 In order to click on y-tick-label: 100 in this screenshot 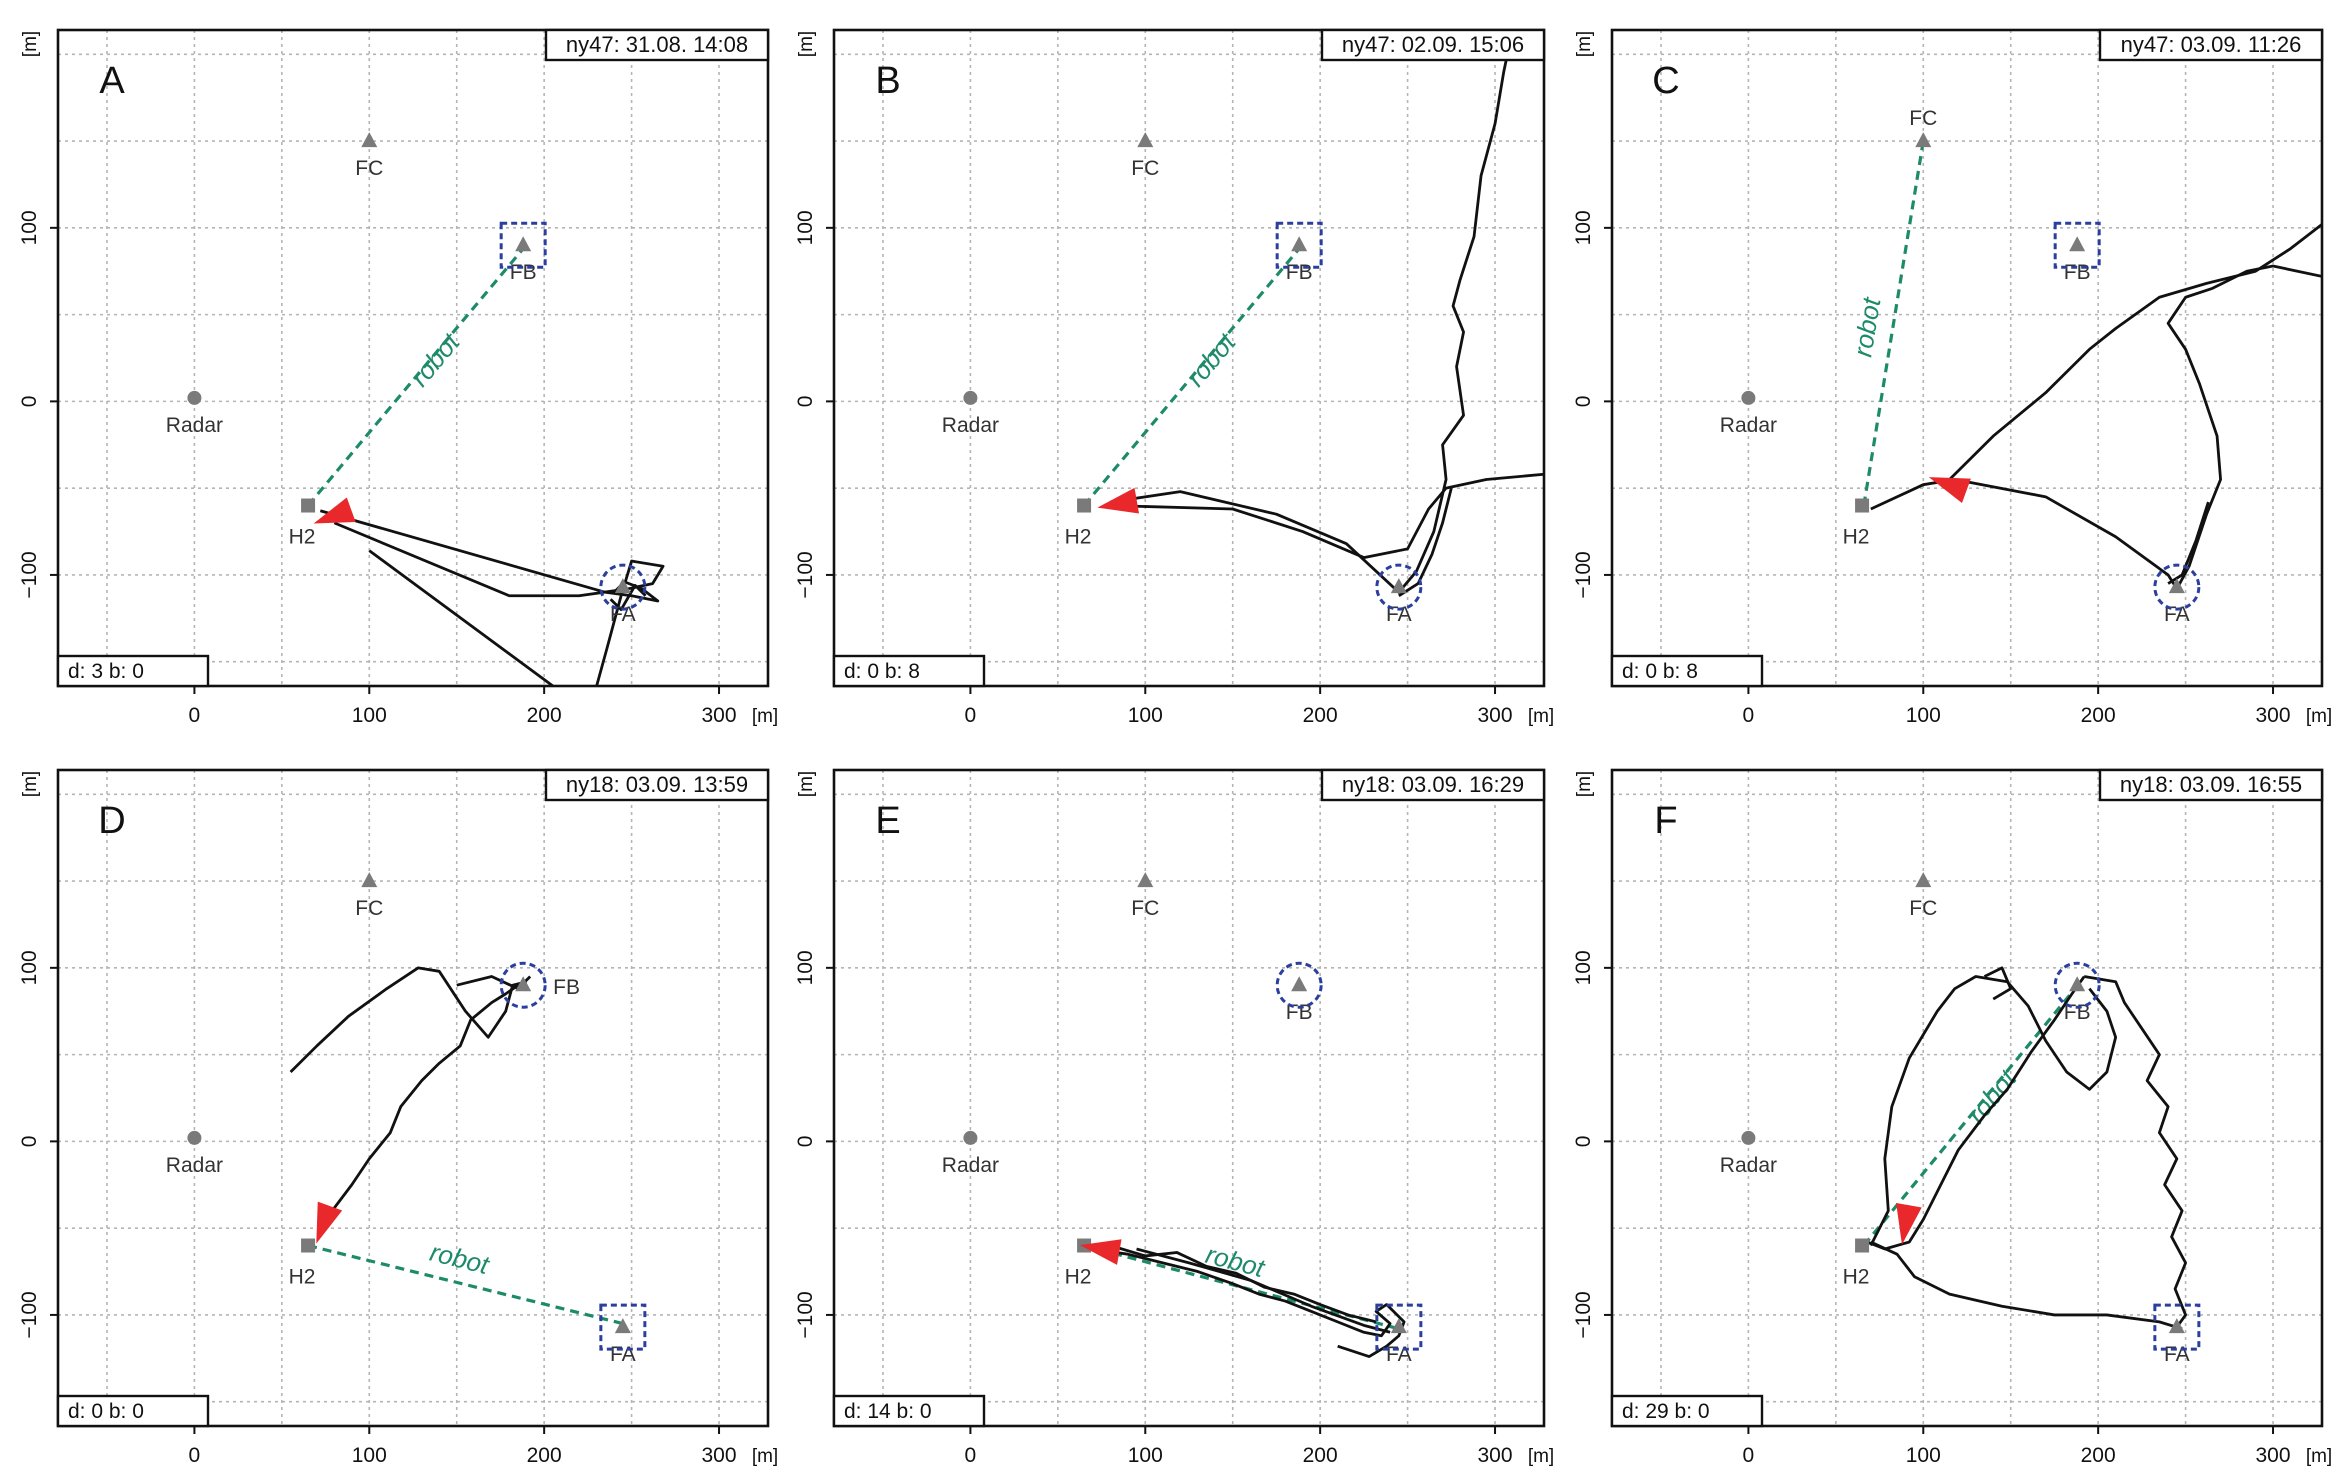, I will do `click(805, 967)`.